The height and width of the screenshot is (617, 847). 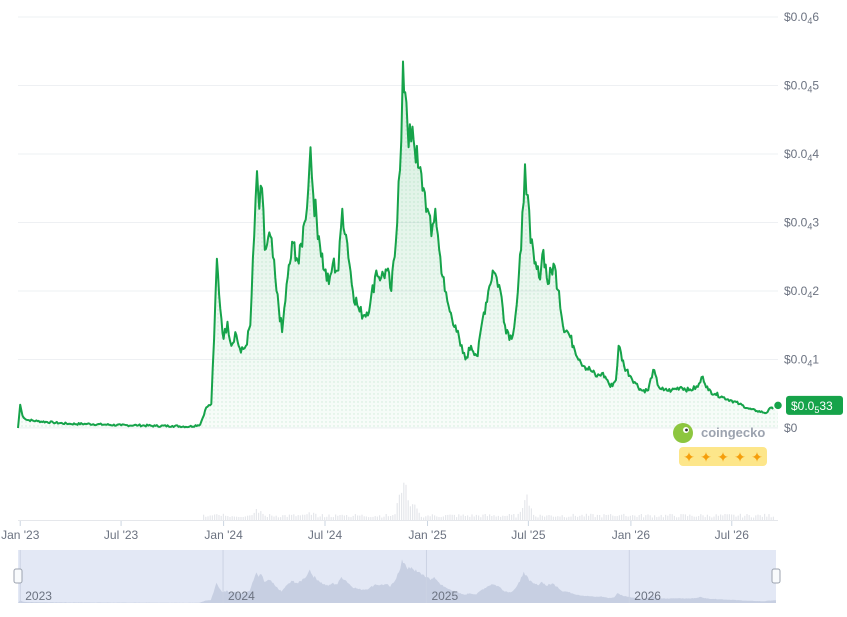 What do you see at coordinates (18, 576) in the screenshot?
I see `navigator-left-handle` at bounding box center [18, 576].